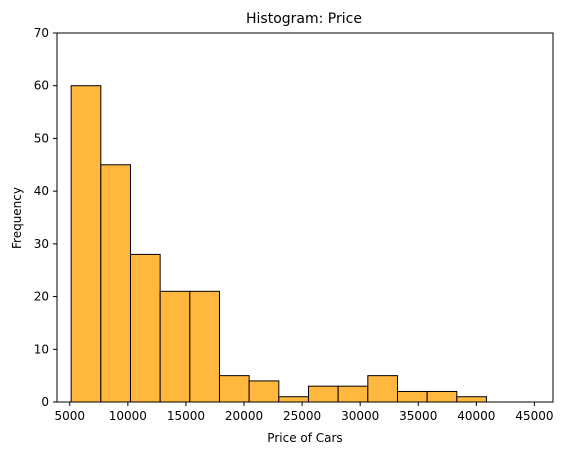  I want to click on y-tick-label: 10, so click(41, 349).